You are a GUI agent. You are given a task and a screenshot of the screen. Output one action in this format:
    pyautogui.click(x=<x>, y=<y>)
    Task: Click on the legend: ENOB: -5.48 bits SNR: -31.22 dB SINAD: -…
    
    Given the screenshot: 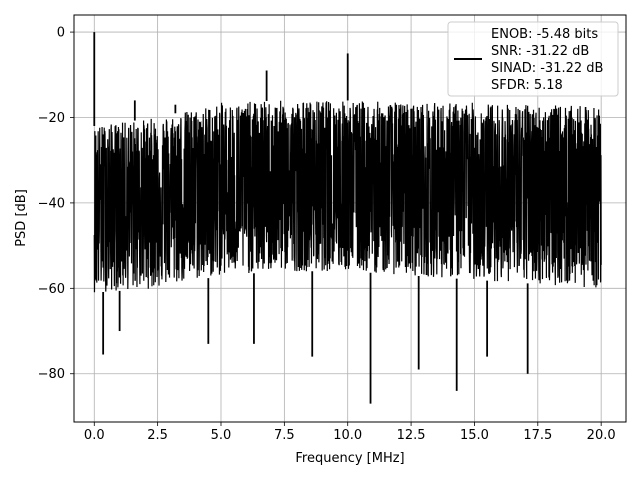 What is the action you would take?
    pyautogui.click(x=533, y=59)
    